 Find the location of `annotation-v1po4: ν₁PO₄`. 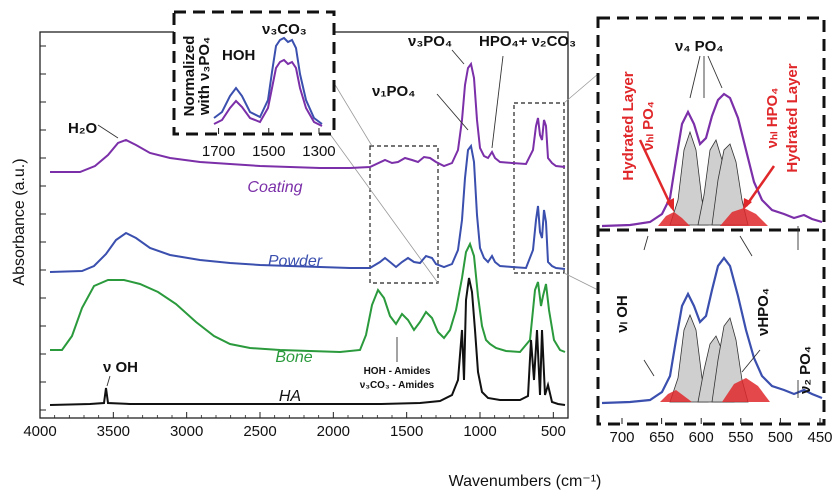

annotation-v1po4: ν₁PO₄ is located at coordinates (393, 91).